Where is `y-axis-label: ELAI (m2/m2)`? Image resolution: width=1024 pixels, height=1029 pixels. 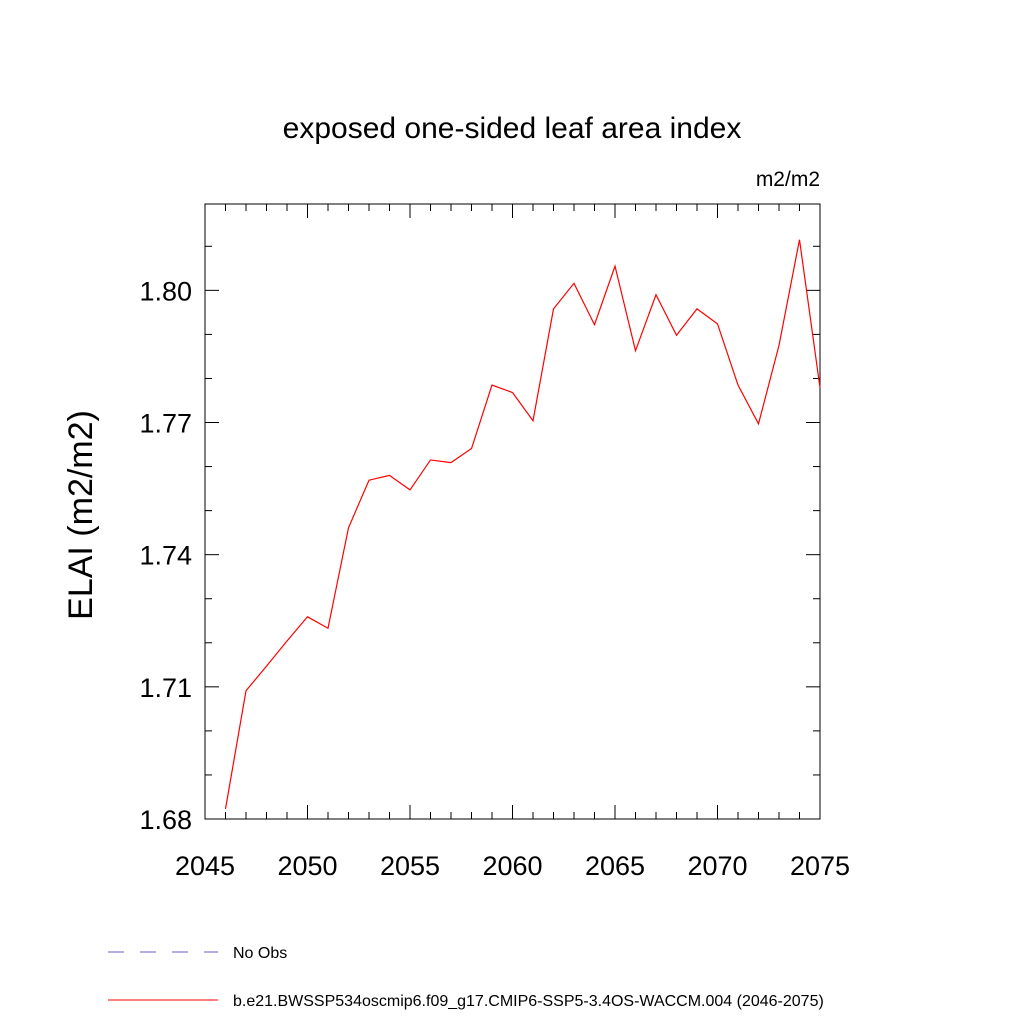 y-axis-label: ELAI (m2/m2) is located at coordinates (81, 515).